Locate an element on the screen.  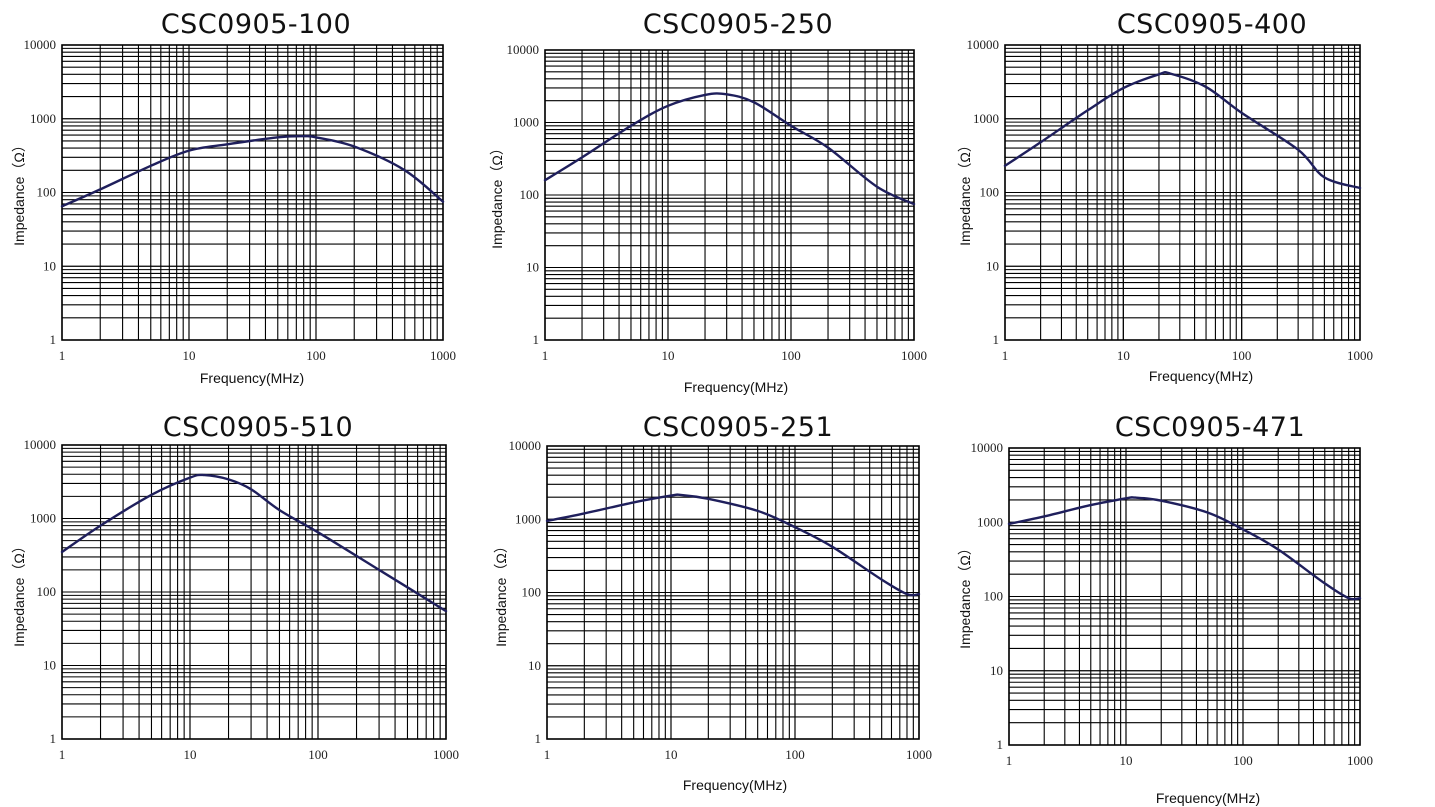
chart-title: CSC0905-510 is located at coordinates (258, 427).